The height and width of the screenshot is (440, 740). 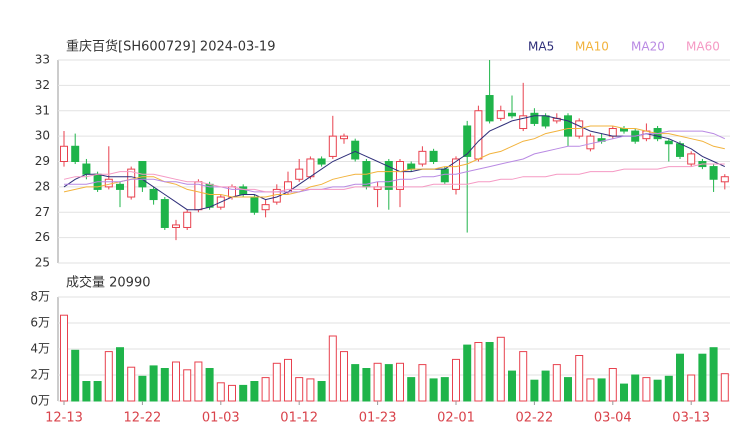 What do you see at coordinates (535, 418) in the screenshot?
I see `x-tick-label: 02-22` at bounding box center [535, 418].